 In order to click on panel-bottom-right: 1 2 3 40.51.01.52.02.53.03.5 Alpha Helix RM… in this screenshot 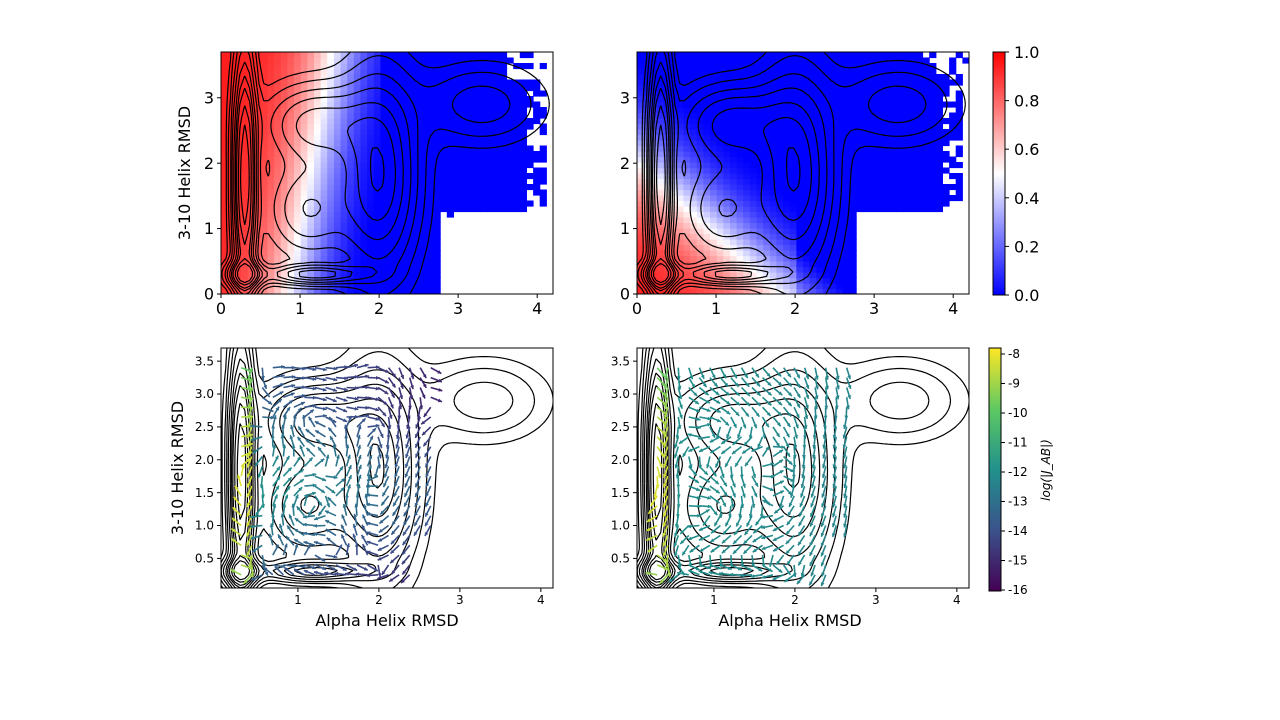, I will do `click(790, 489)`.